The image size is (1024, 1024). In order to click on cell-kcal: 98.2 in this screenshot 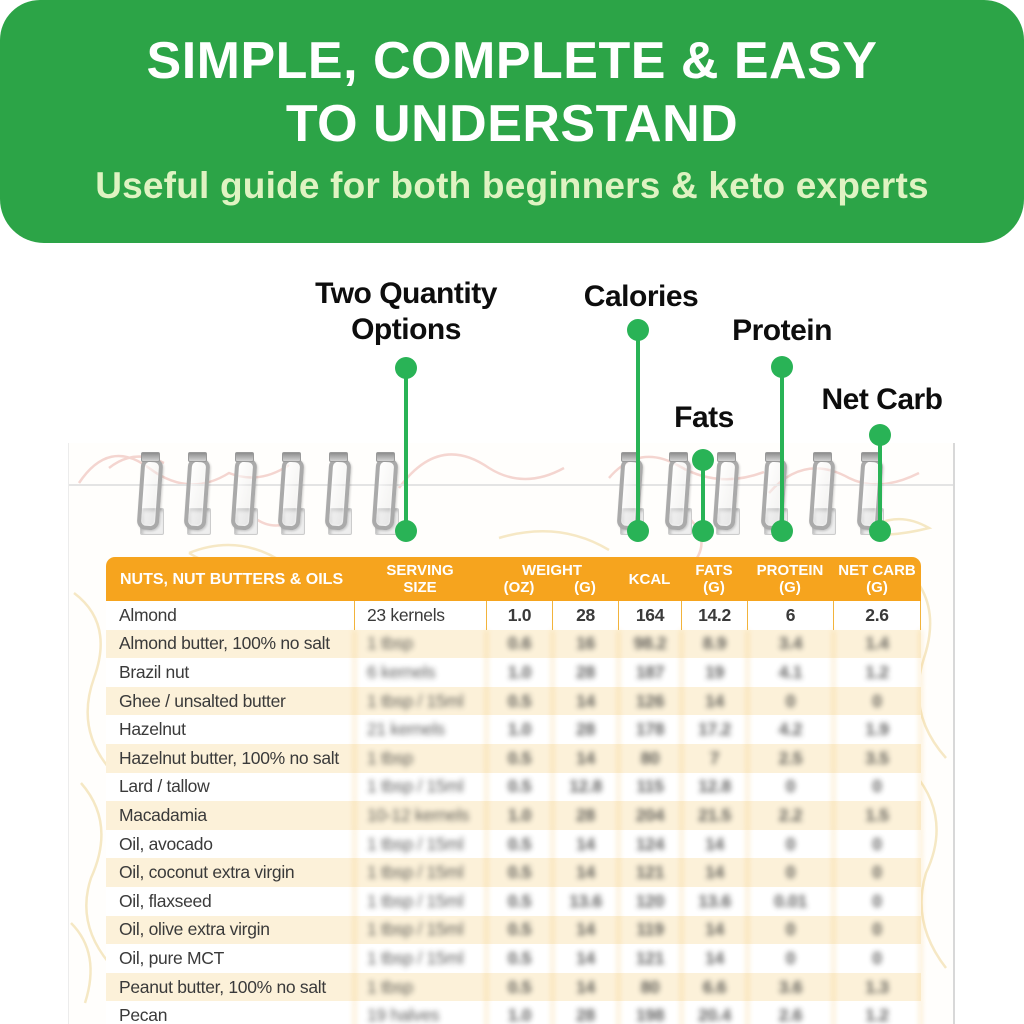, I will do `click(649, 644)`.